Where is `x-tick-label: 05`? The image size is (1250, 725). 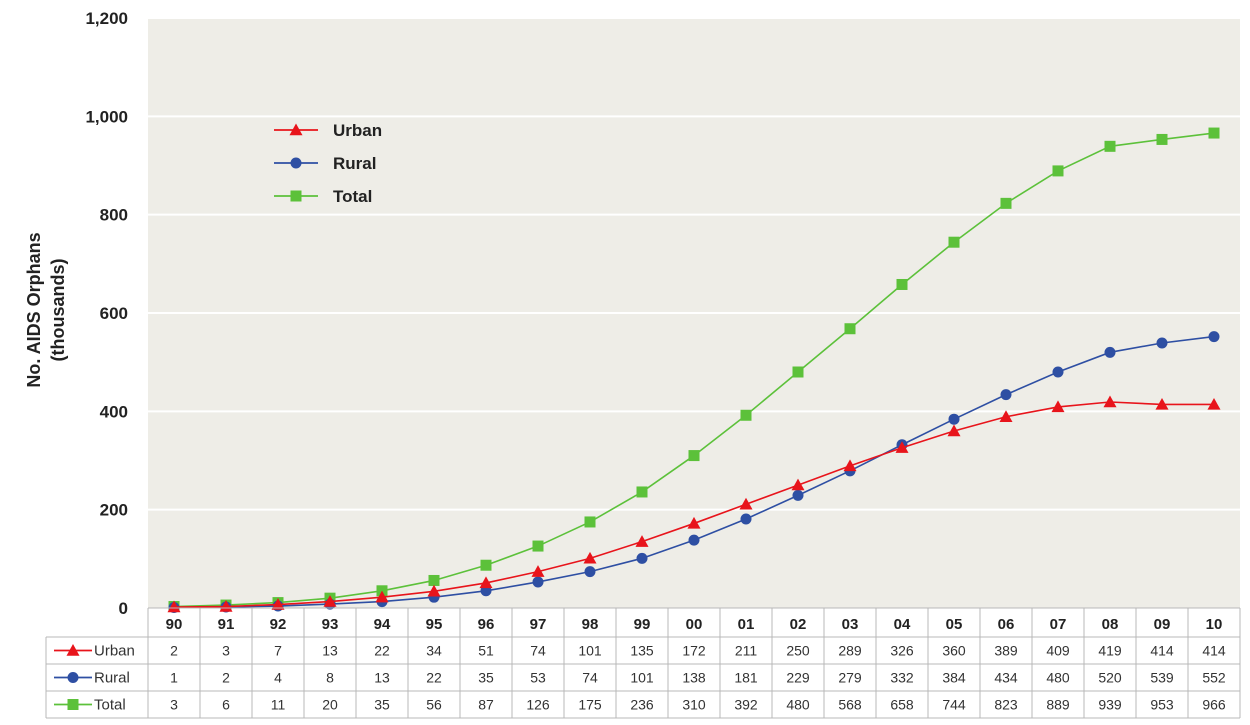
x-tick-label: 05 is located at coordinates (954, 624).